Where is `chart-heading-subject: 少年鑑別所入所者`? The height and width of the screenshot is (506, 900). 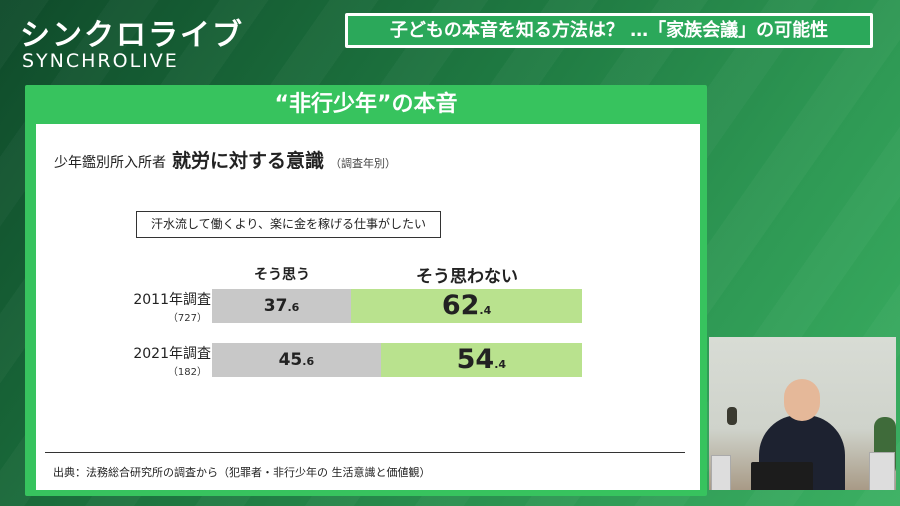 chart-heading-subject: 少年鑑別所入所者 is located at coordinates (110, 163).